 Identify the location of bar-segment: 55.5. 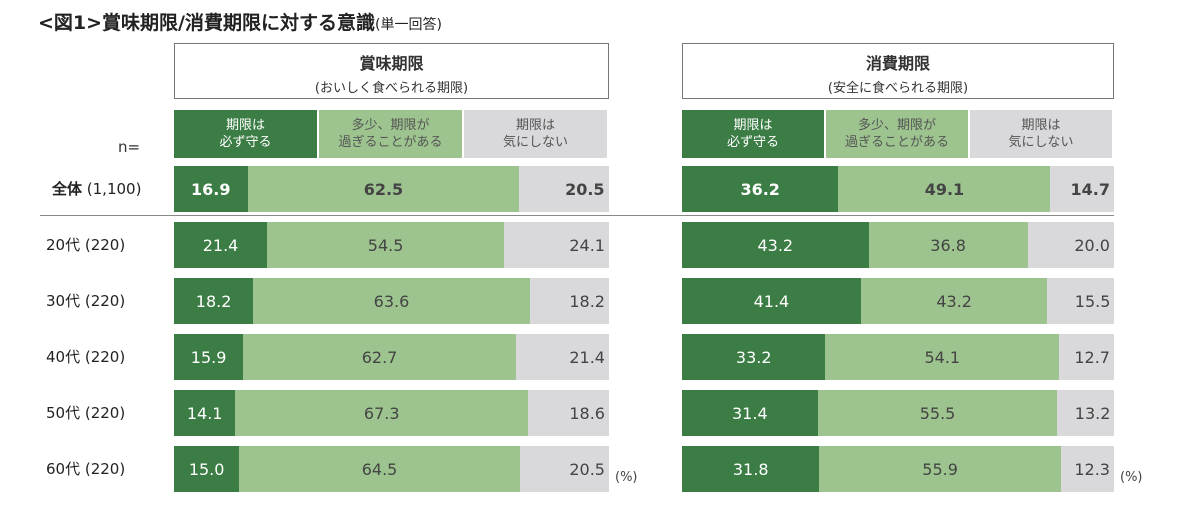
(937, 413).